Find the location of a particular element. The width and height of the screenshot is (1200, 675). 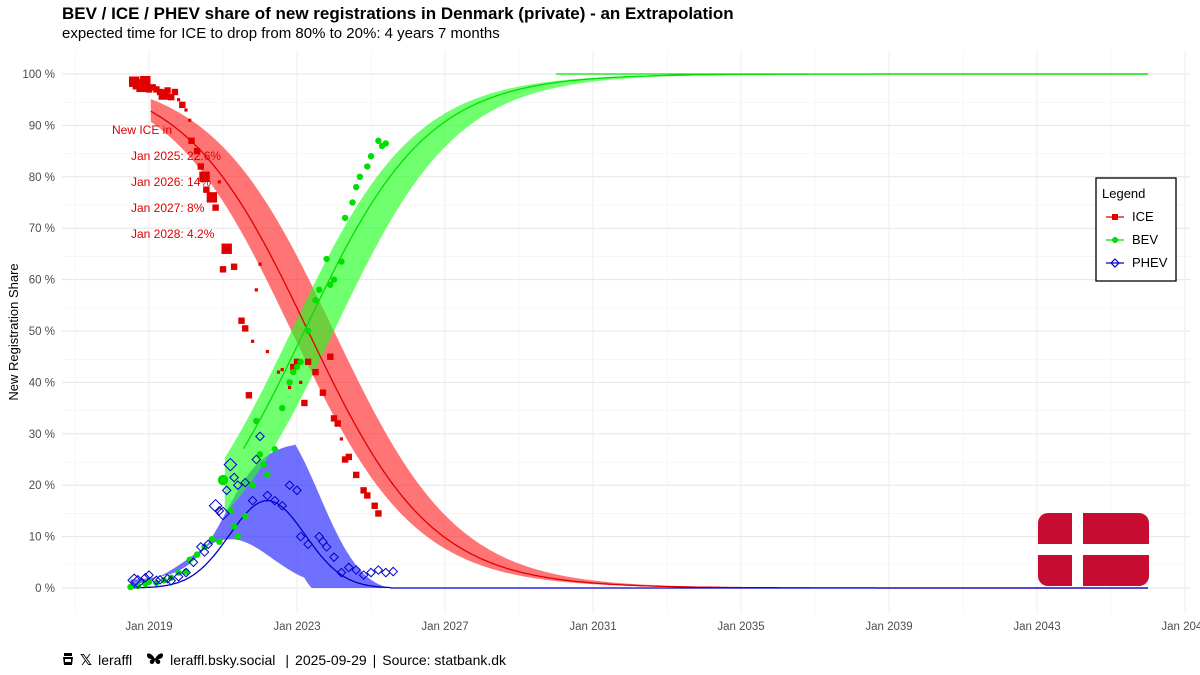

footer-date: 2025-09-29 is located at coordinates (331, 660).